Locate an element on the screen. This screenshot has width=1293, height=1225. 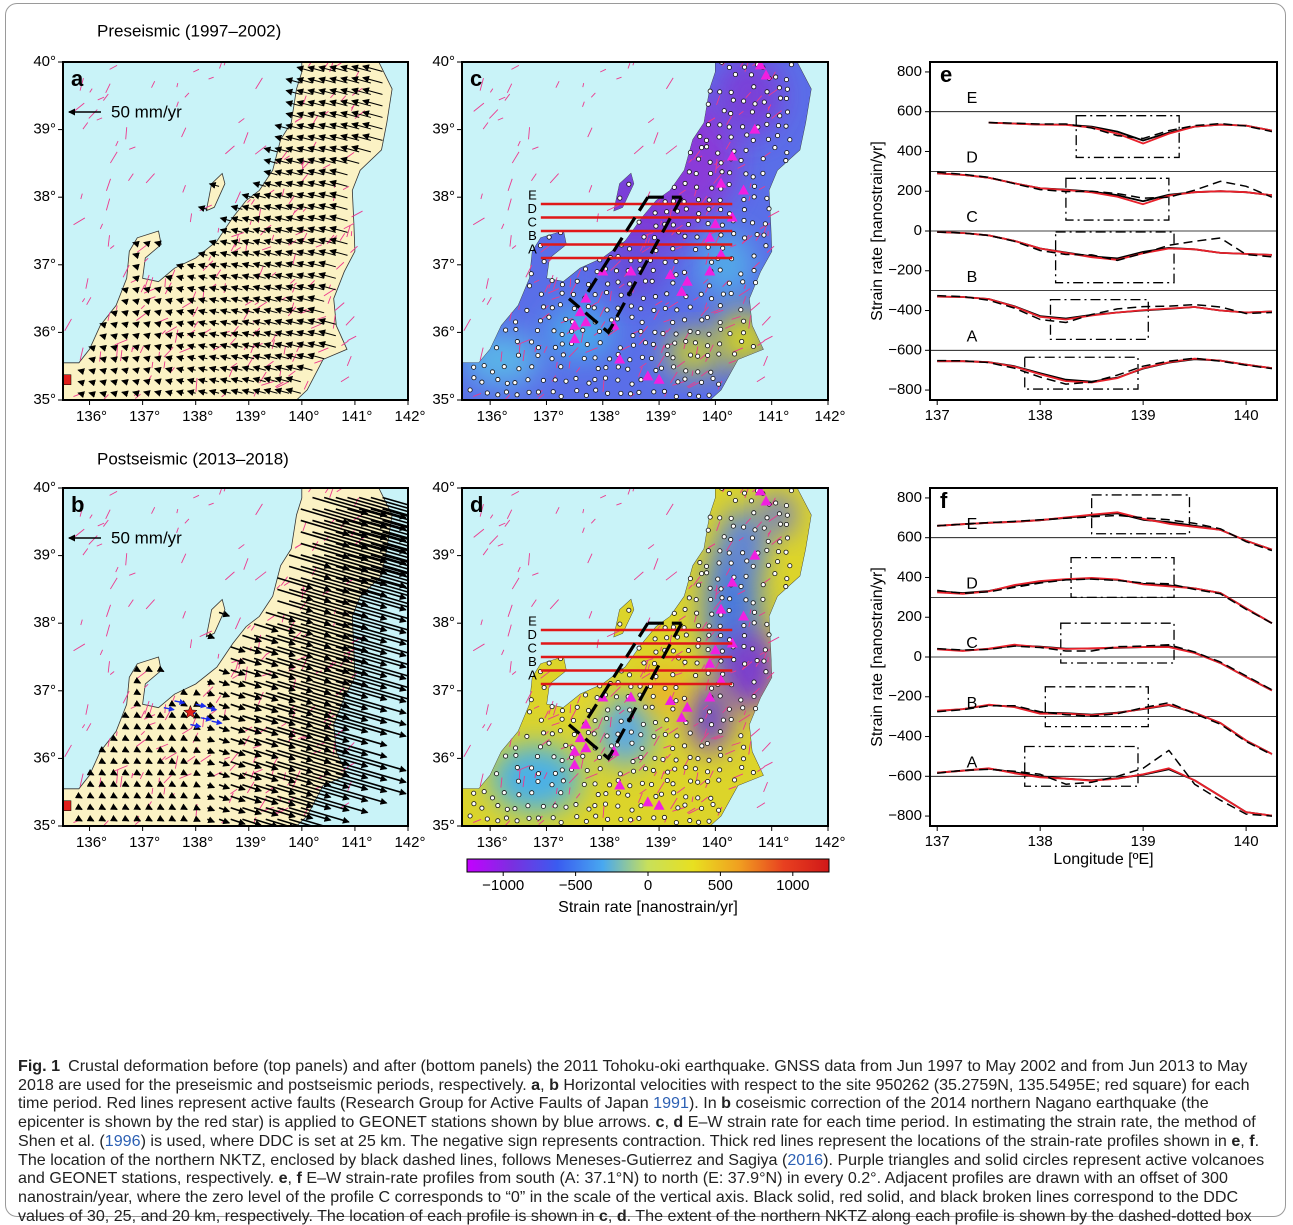
caption-text: , is located at coordinates (1244, 1141).